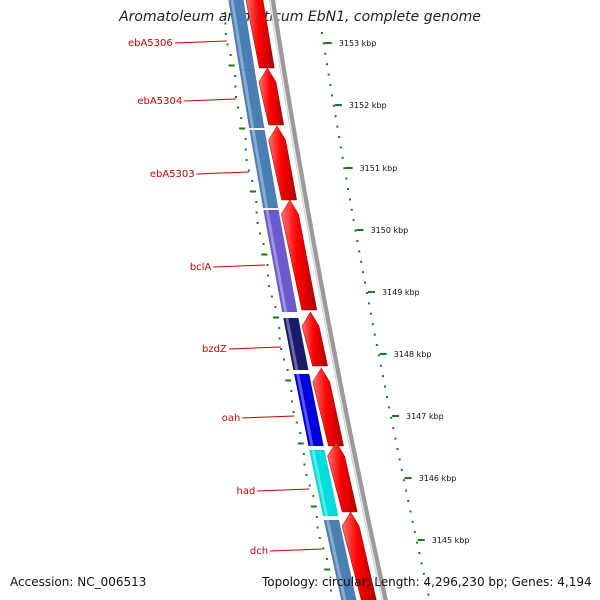  Describe the element at coordinates (324, 483) in the screenshot. I see `gene-block-had` at that location.